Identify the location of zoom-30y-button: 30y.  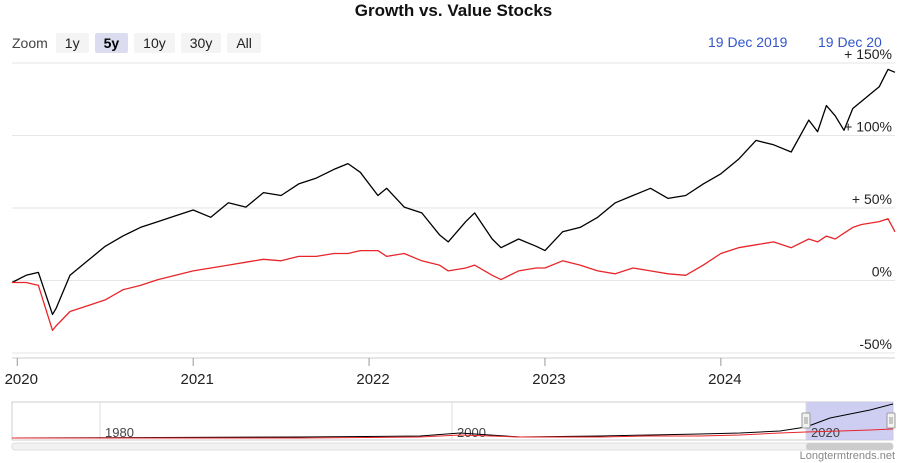
(201, 43).